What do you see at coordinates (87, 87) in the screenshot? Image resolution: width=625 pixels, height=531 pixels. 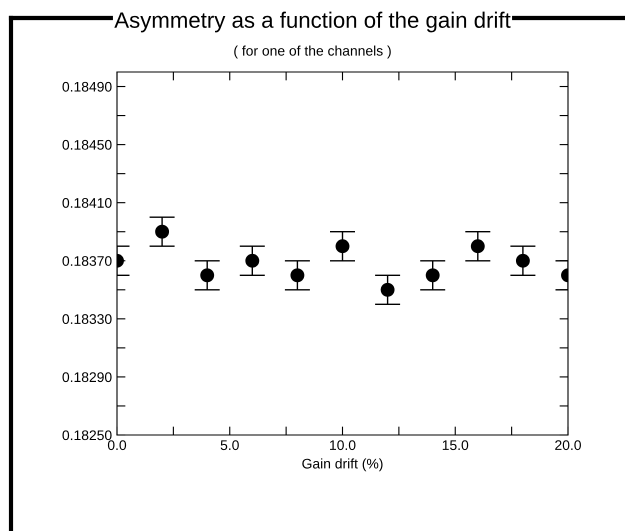 I see `y-tick-label: 0.18490` at bounding box center [87, 87].